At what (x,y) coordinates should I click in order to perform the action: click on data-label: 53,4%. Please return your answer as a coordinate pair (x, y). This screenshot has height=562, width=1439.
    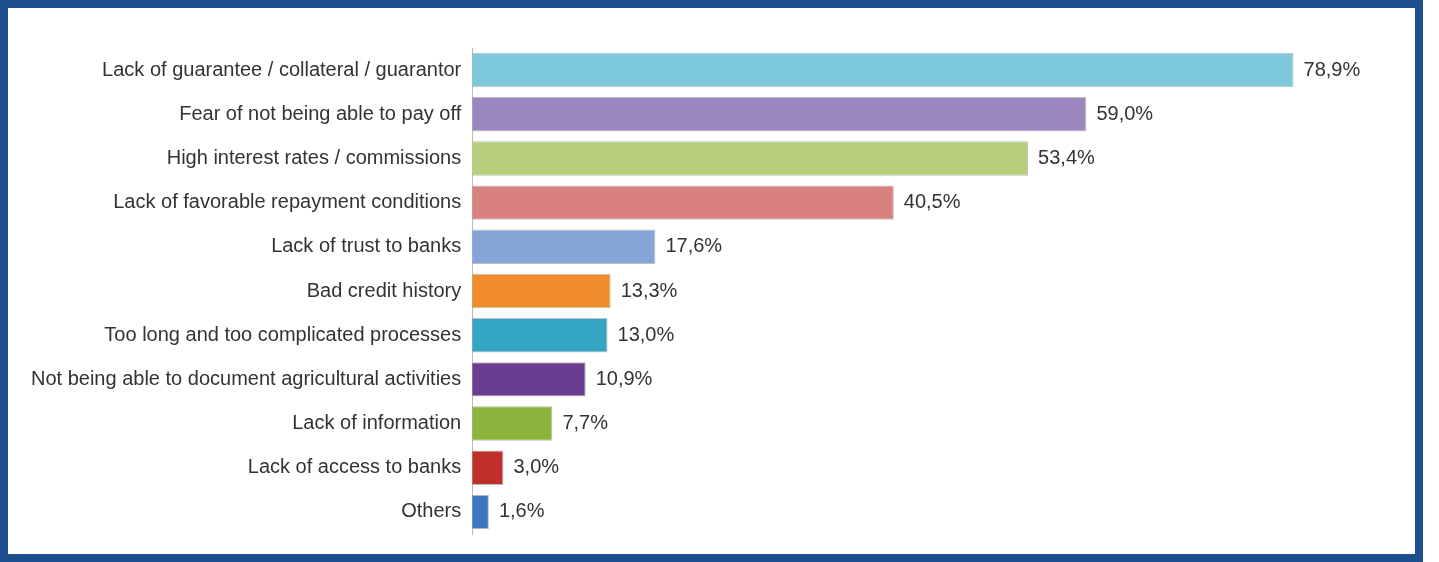
    Looking at the image, I should click on (1067, 156).